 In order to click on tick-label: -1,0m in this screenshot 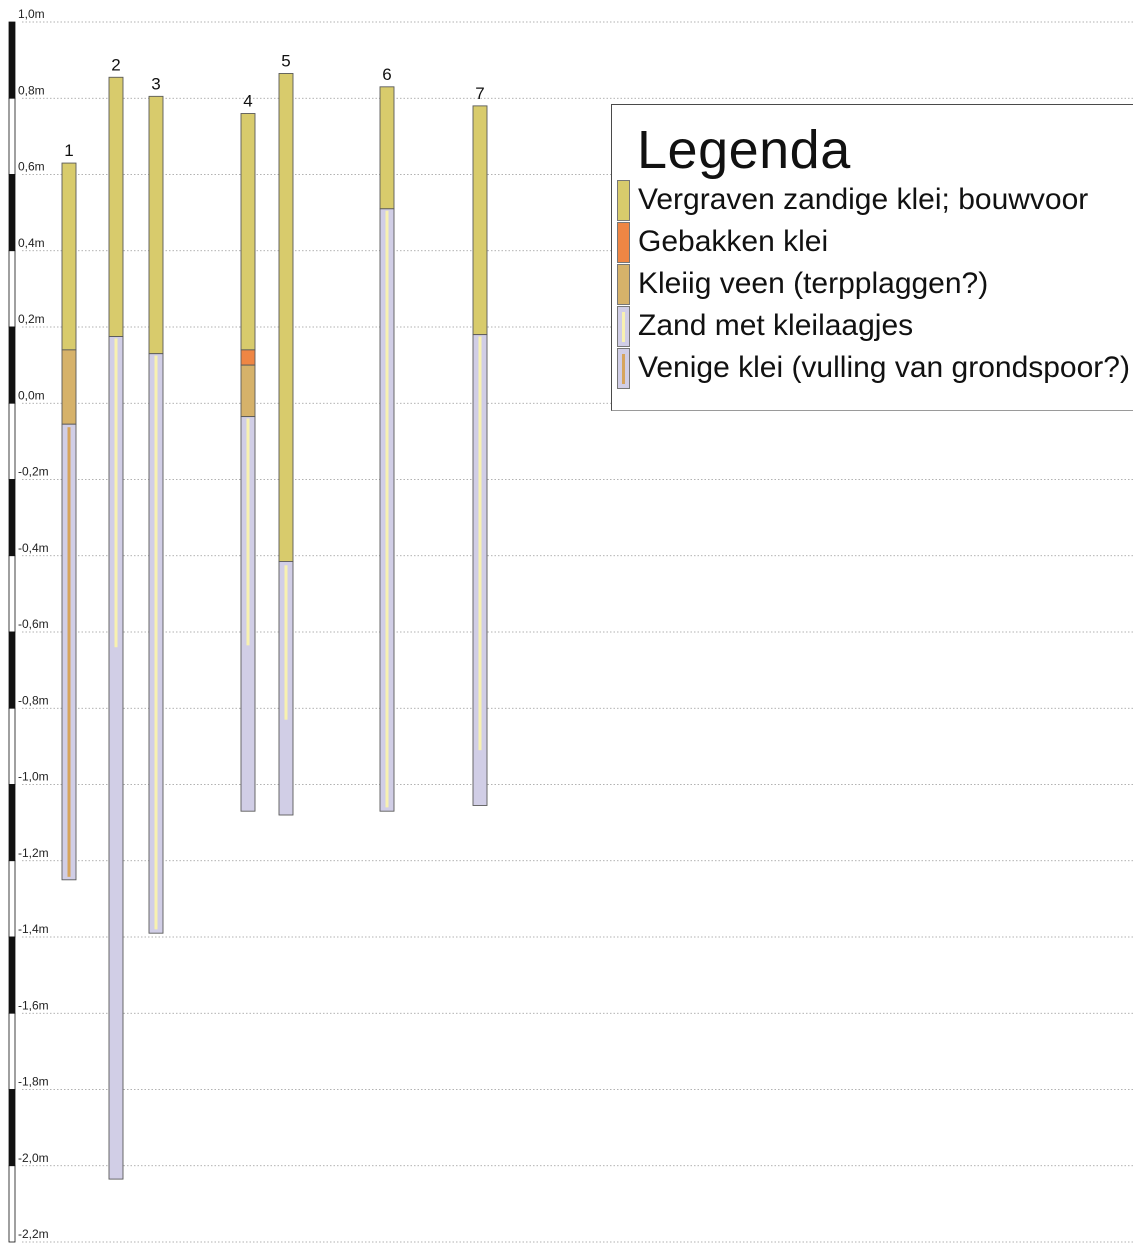, I will do `click(33, 777)`.